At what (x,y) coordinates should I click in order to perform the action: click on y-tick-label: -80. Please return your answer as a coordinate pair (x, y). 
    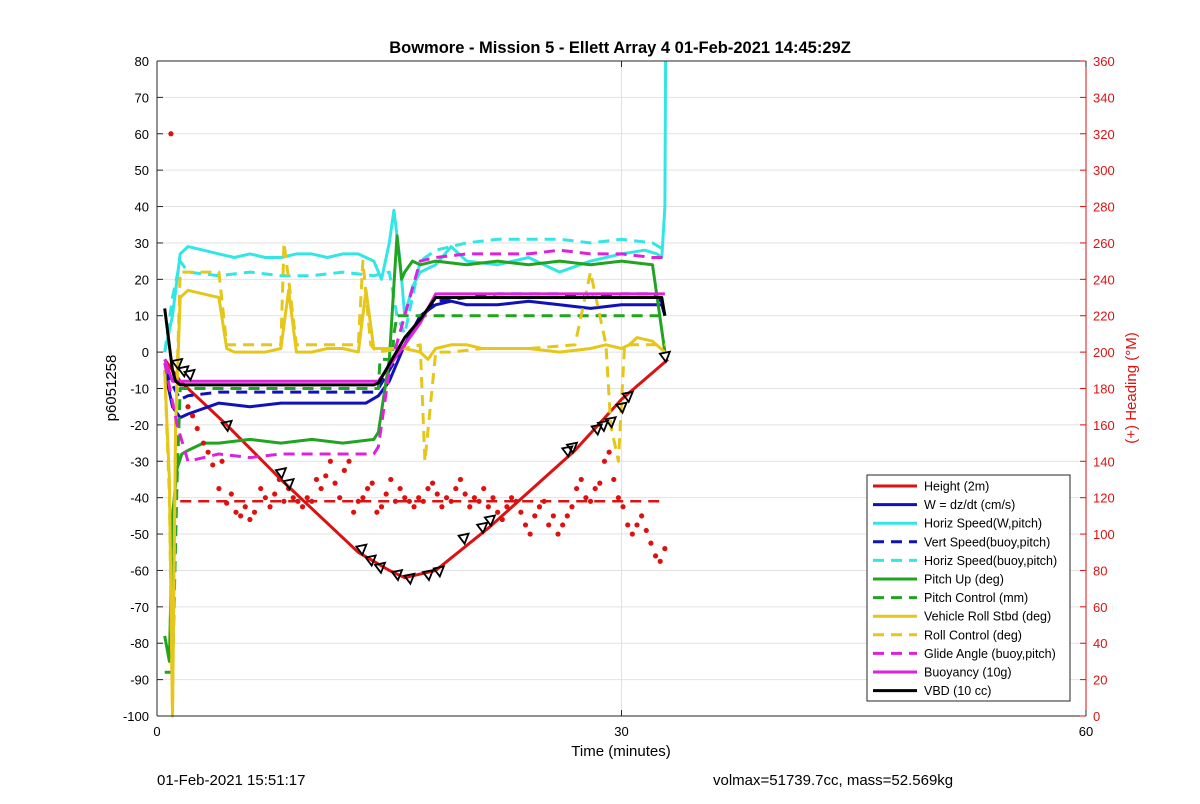
    Looking at the image, I should click on (139, 643).